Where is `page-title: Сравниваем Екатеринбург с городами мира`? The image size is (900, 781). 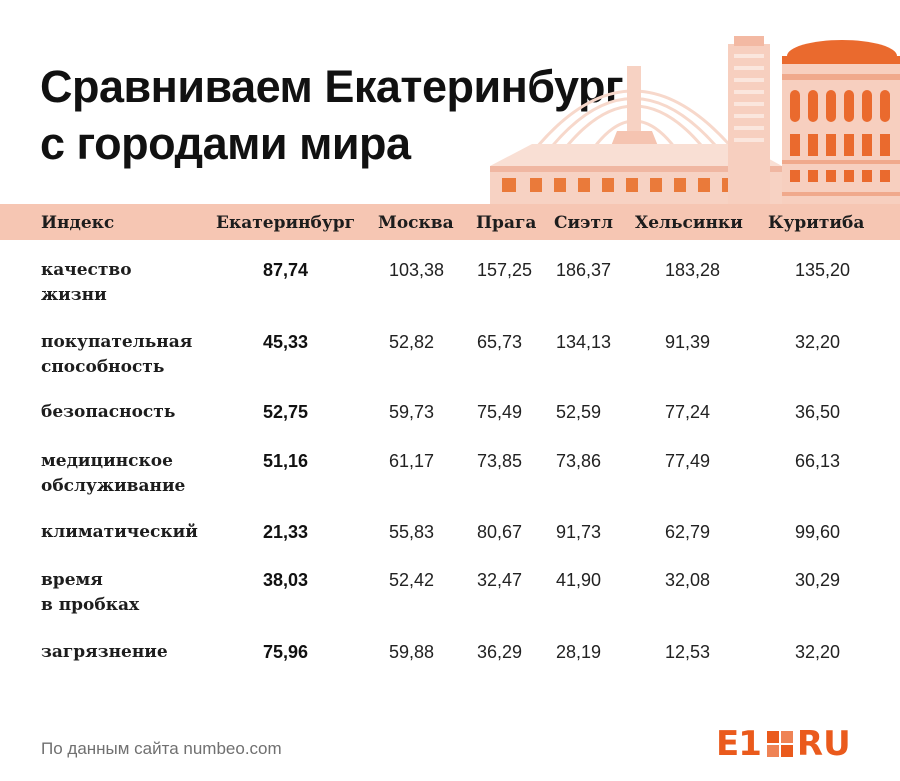 page-title: Сравниваем Екатеринбург с городами мира is located at coordinates (332, 115).